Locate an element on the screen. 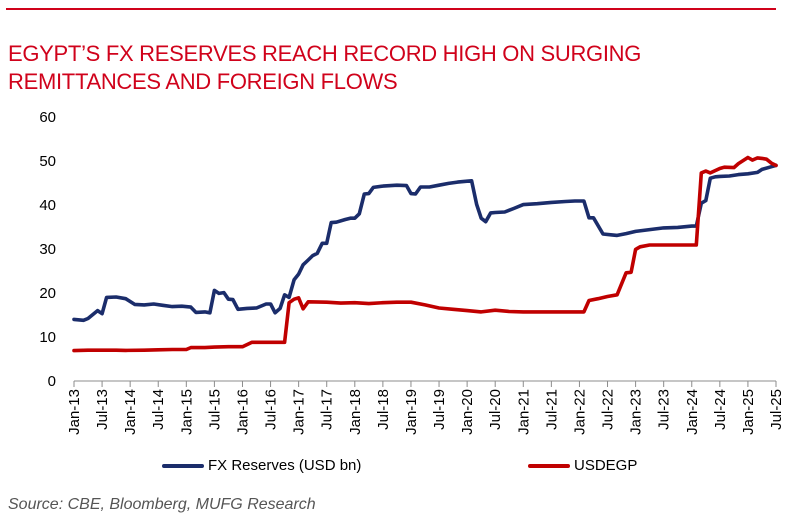 This screenshot has width=809, height=522. x-tick-label: Jul-24 is located at coordinates (720, 409).